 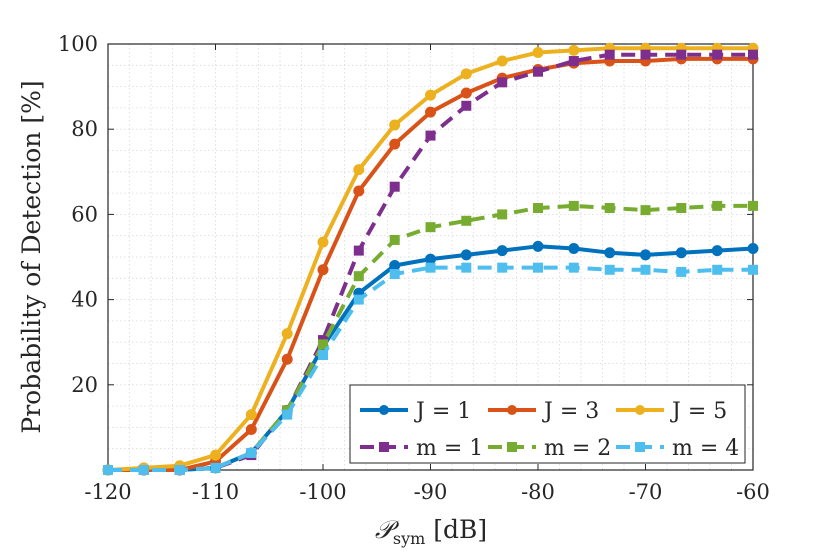 I want to click on legend-item: J = 1, so click(x=415, y=411).